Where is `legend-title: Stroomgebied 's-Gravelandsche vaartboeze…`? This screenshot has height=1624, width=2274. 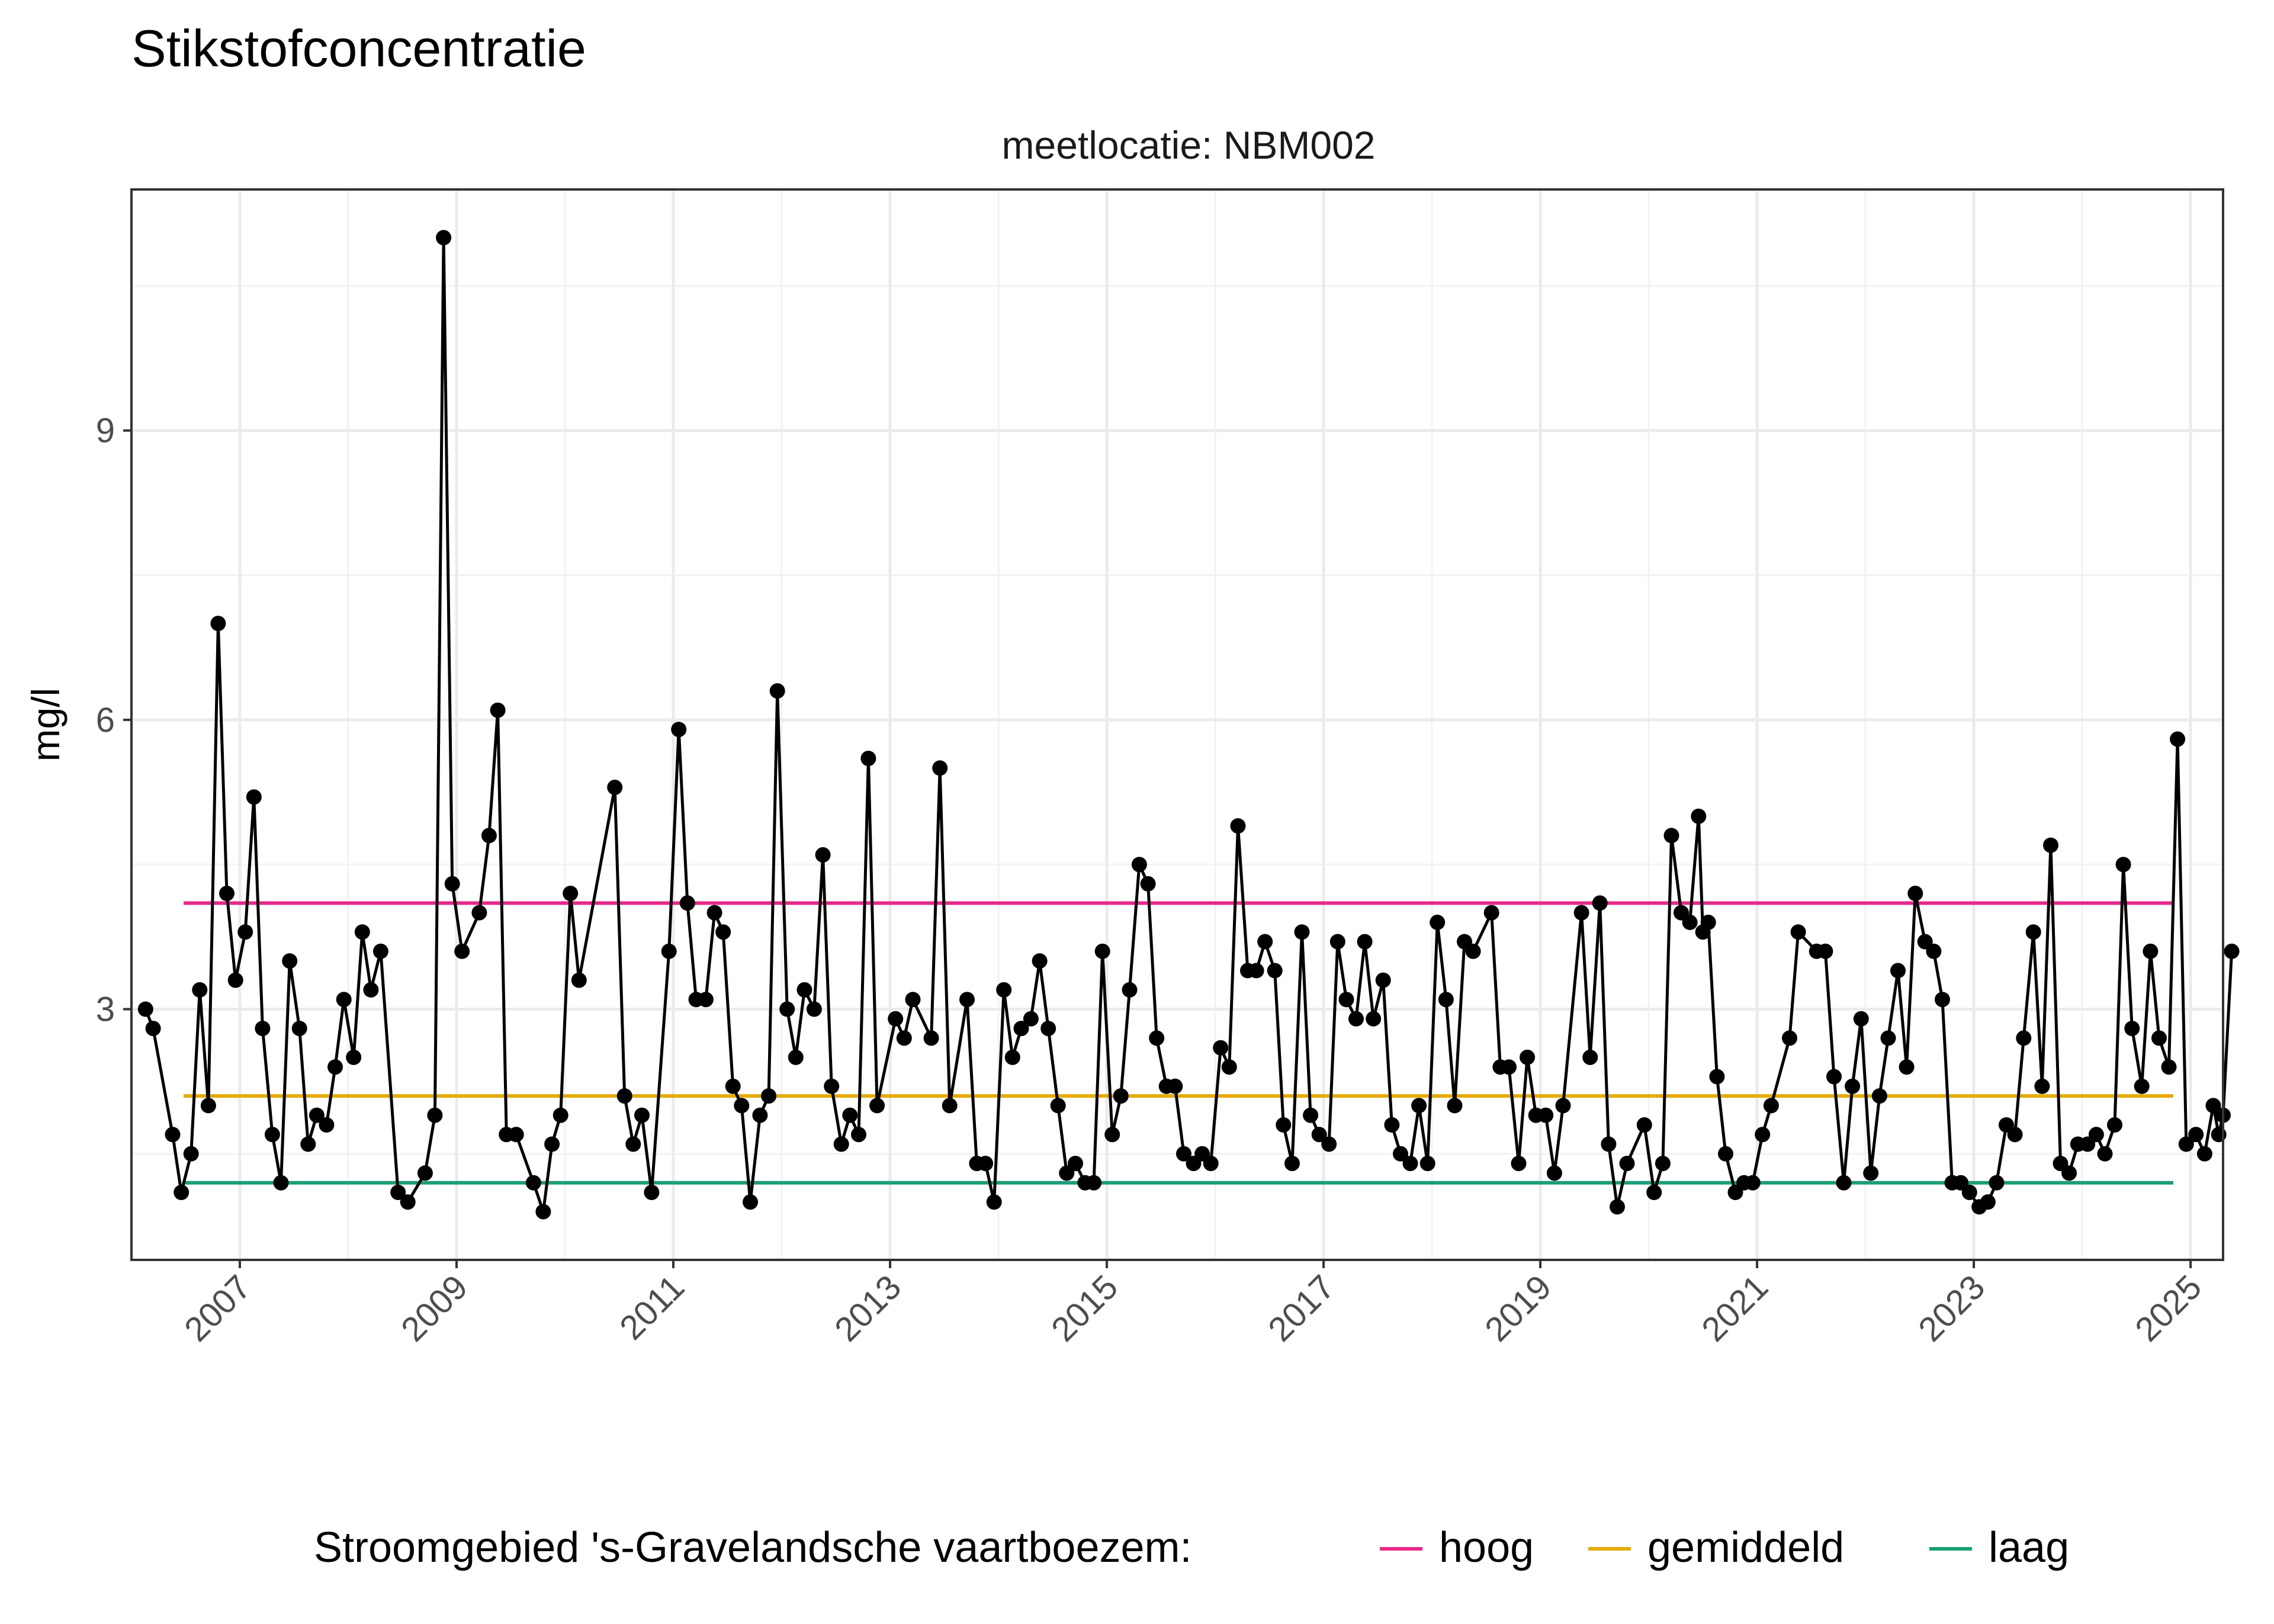 legend-title: Stroomgebied 's-Gravelandsche vaartboeze… is located at coordinates (753, 1547).